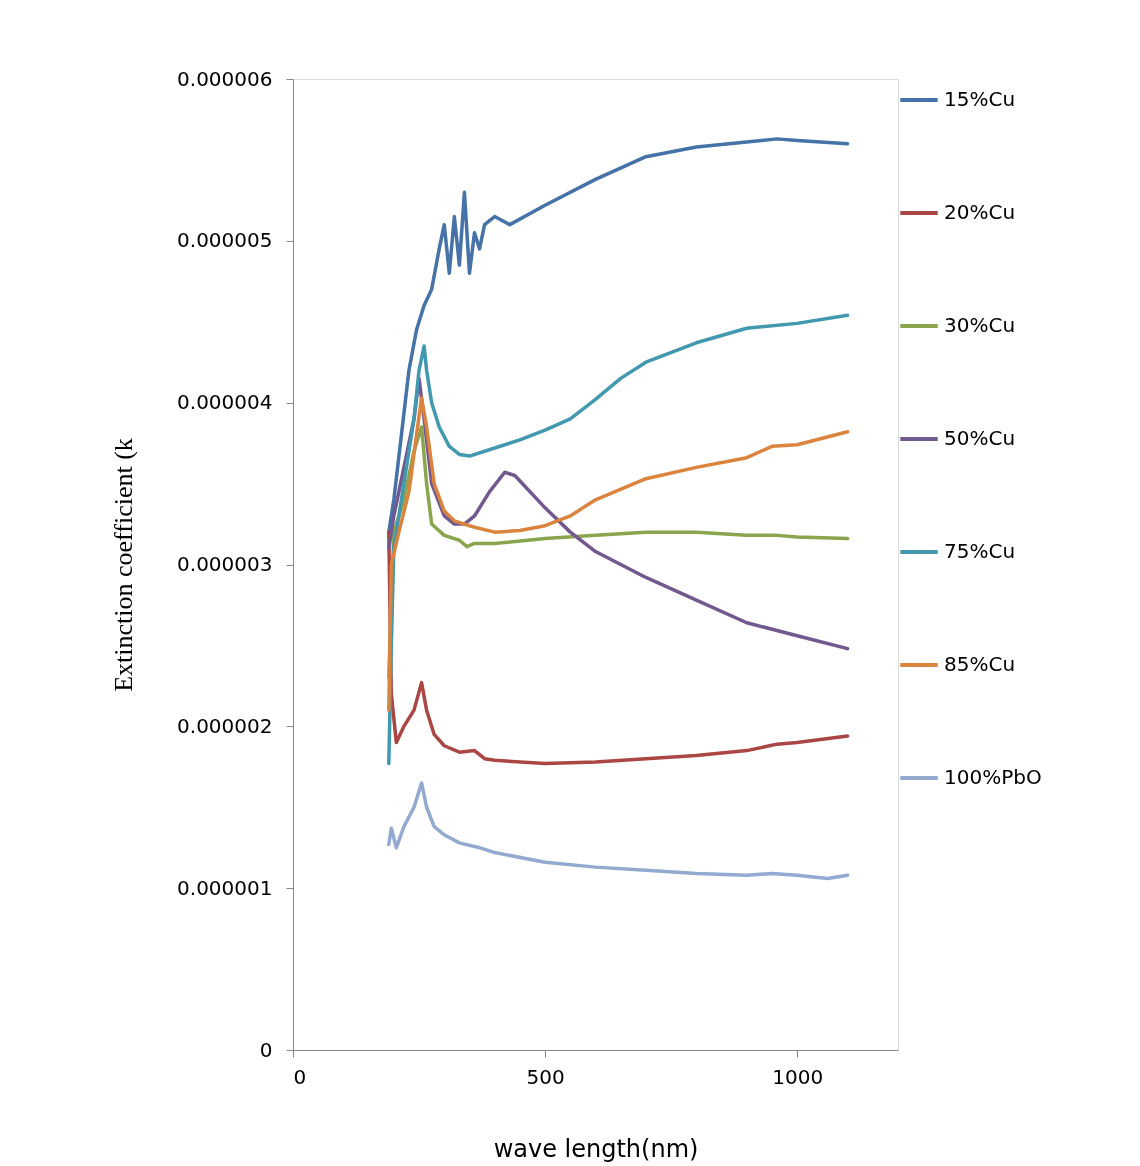 This screenshot has height=1166, width=1140. I want to click on y-axis-title: Extinction coefficient (k, so click(124, 565).